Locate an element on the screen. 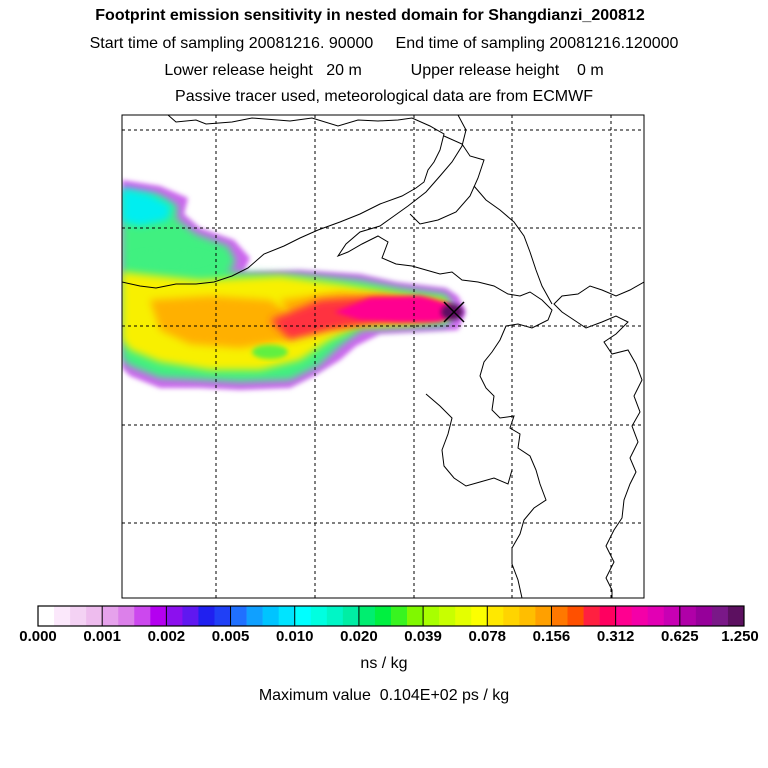 The height and width of the screenshot is (768, 768). footprint-green-pocket is located at coordinates (170, 258).